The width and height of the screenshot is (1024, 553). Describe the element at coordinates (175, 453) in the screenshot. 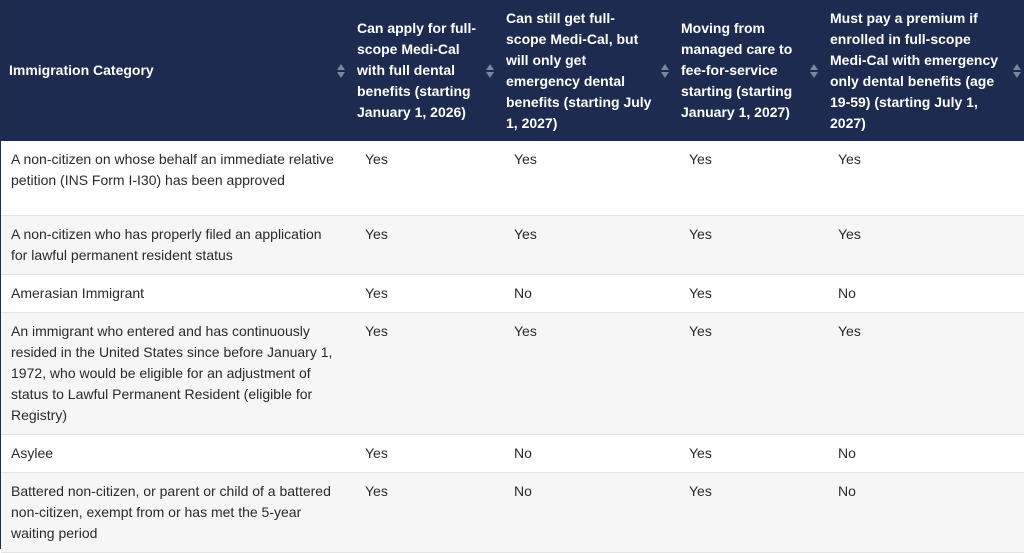

I see `category-cell: Asylee` at that location.